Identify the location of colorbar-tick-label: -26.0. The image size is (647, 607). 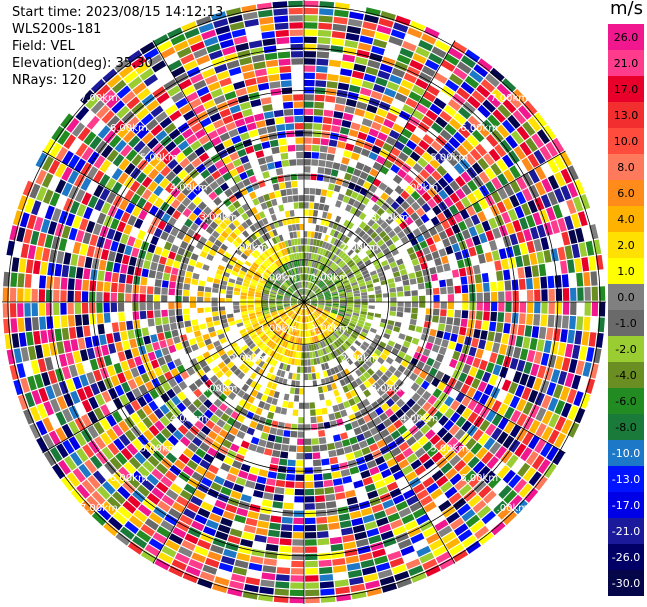
(626, 557).